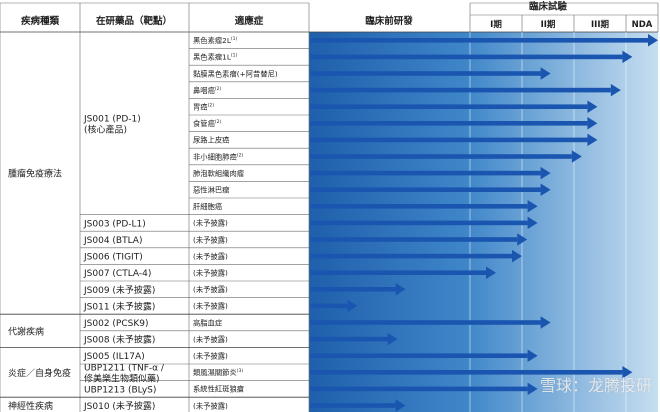 The width and height of the screenshot is (660, 412). Describe the element at coordinates (112, 119) in the screenshot. I see `drug-label: JS001 (PD-1)` at that location.